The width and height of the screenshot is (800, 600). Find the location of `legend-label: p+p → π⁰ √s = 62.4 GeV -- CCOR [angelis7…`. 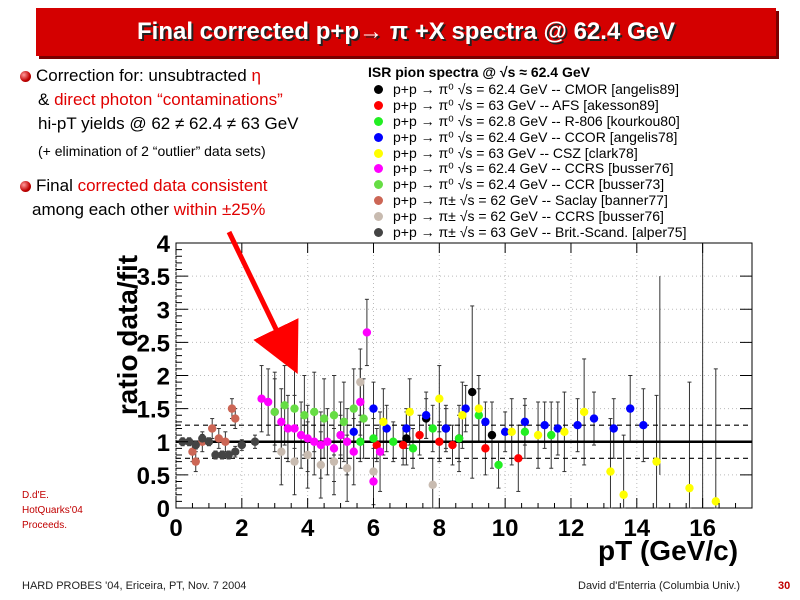

legend-label: p+p → π⁰ √s = 62.4 GeV -- CCOR [angelis7… is located at coordinates (535, 136).